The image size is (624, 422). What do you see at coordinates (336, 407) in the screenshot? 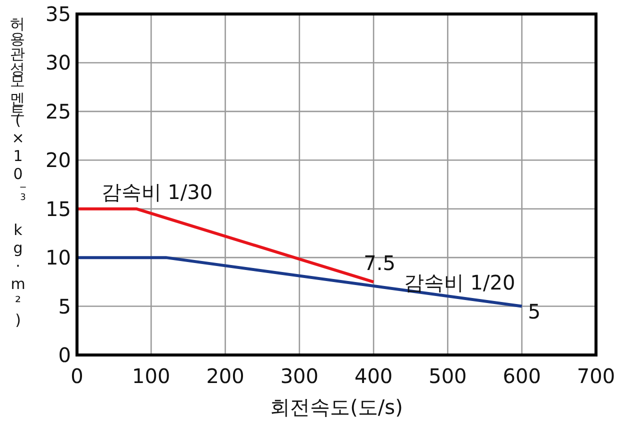
I see `x-axis-title: 회전속도(도/s)` at bounding box center [336, 407].